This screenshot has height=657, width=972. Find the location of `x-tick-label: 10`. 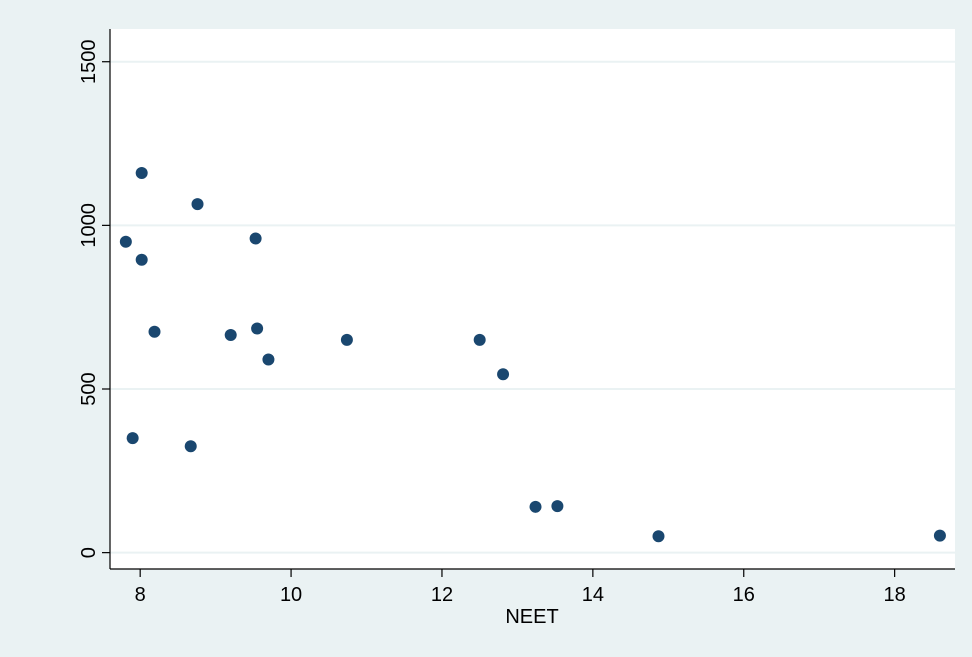

x-tick-label: 10 is located at coordinates (291, 595).